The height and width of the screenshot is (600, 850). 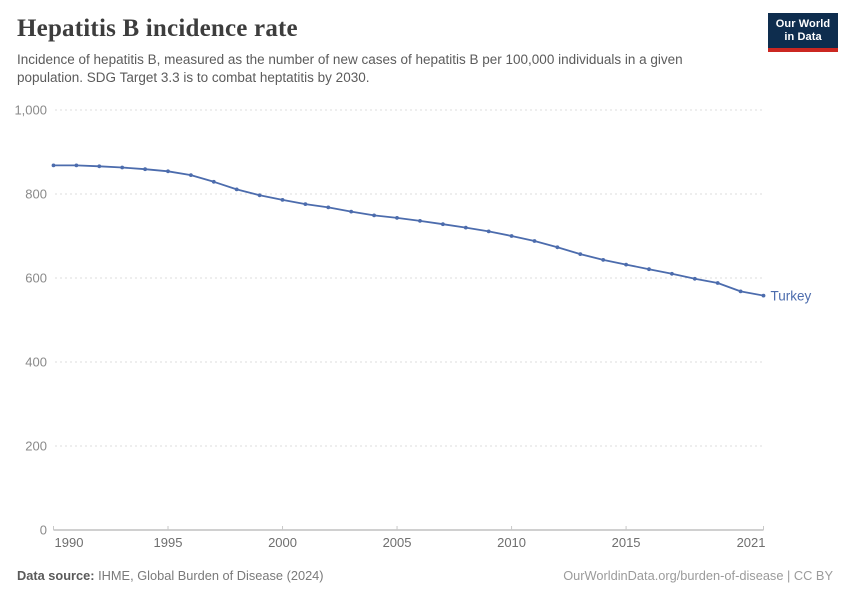 I want to click on page-title: Hepatitis B incidence rate, so click(x=157, y=28).